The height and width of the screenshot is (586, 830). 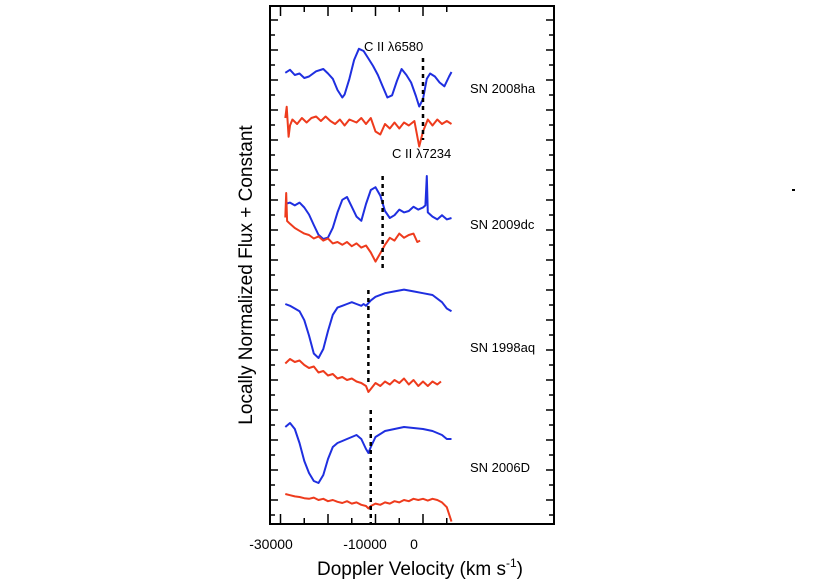 What do you see at coordinates (503, 88) in the screenshot?
I see `series-label-sn2008ha: SN 2008ha` at bounding box center [503, 88].